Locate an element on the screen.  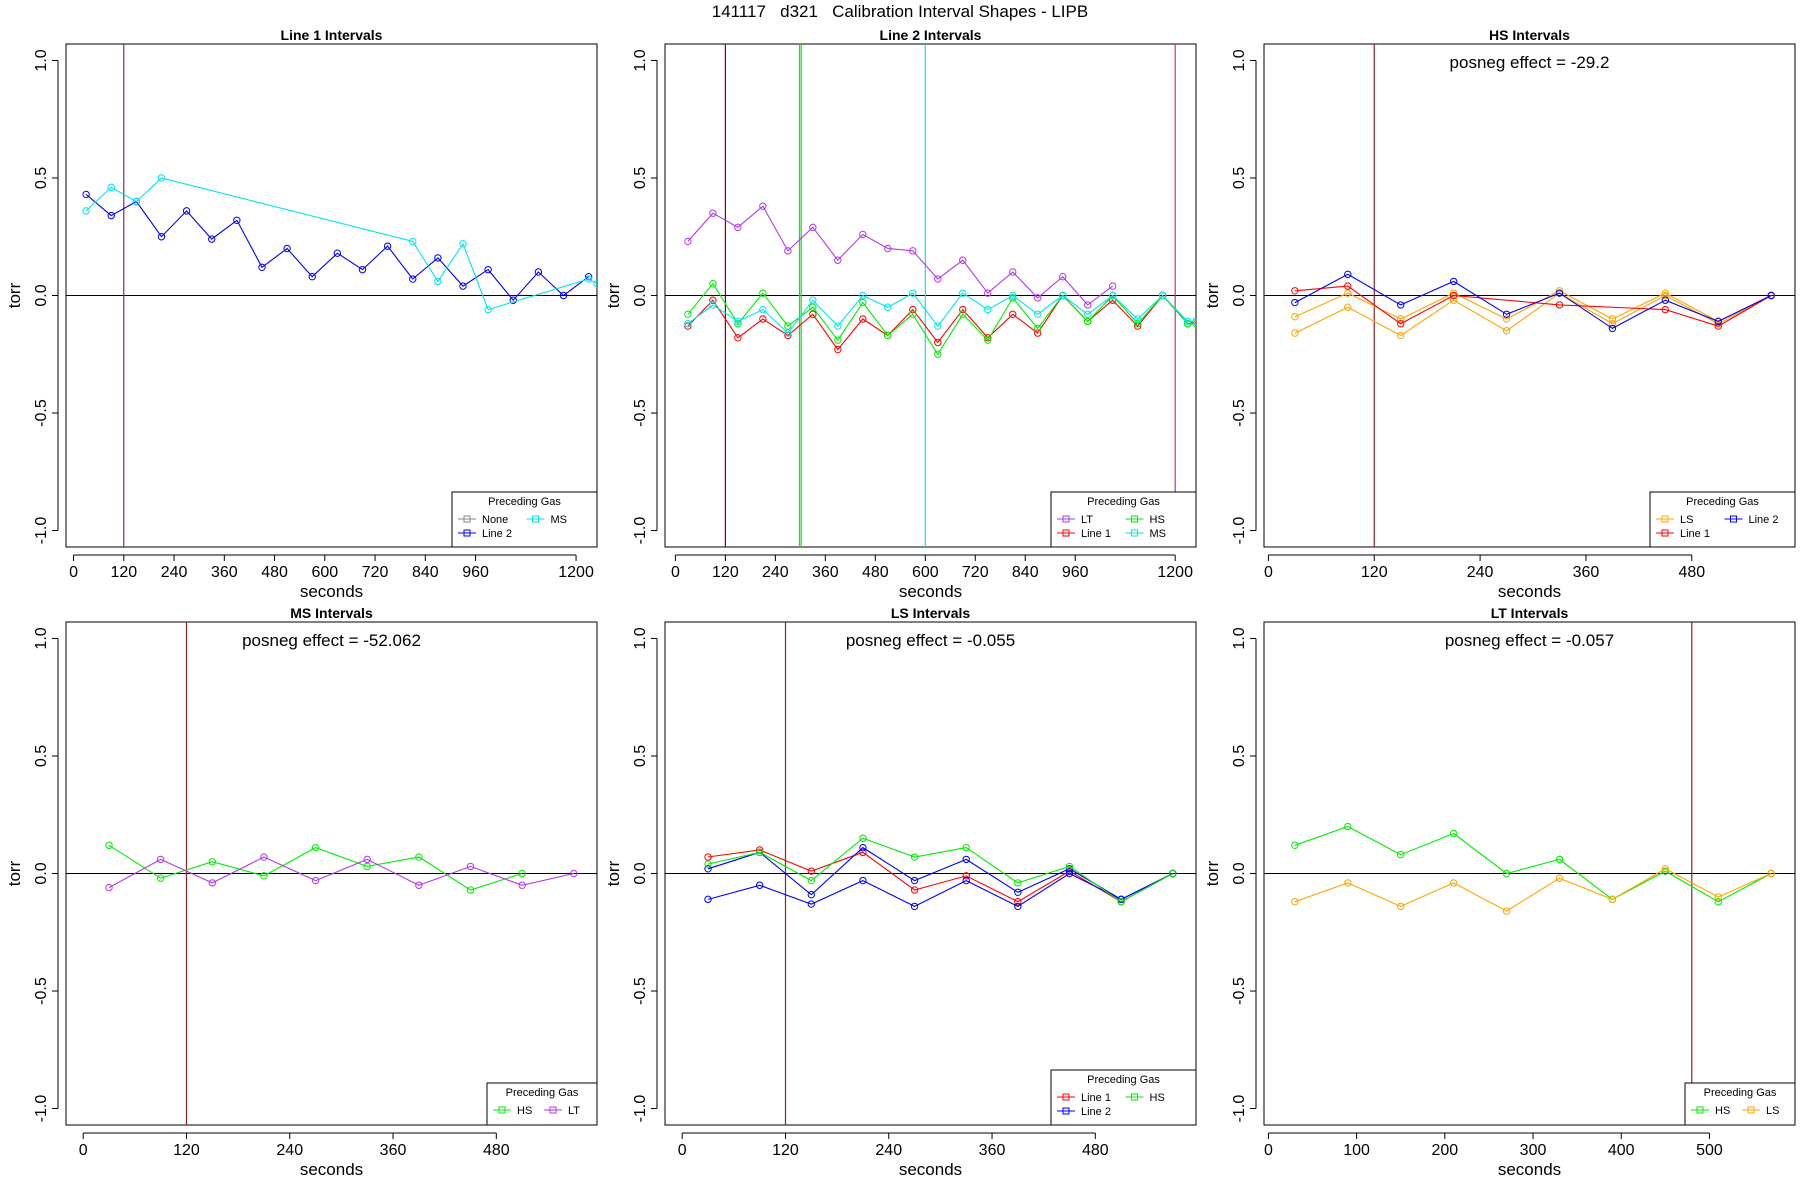
y-axis-label: torr is located at coordinates (14, 873).